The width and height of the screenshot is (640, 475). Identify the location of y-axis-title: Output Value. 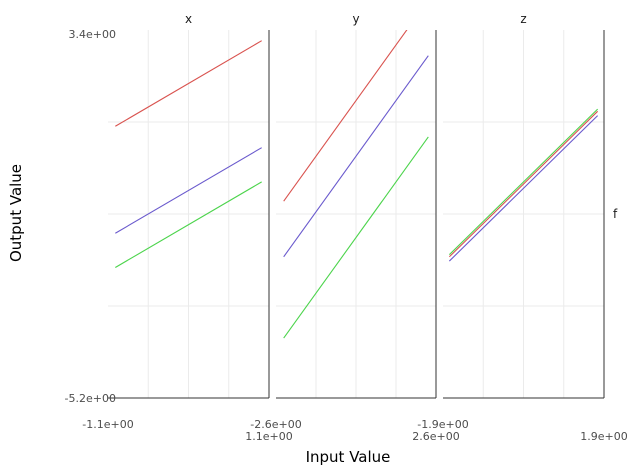
(16, 213).